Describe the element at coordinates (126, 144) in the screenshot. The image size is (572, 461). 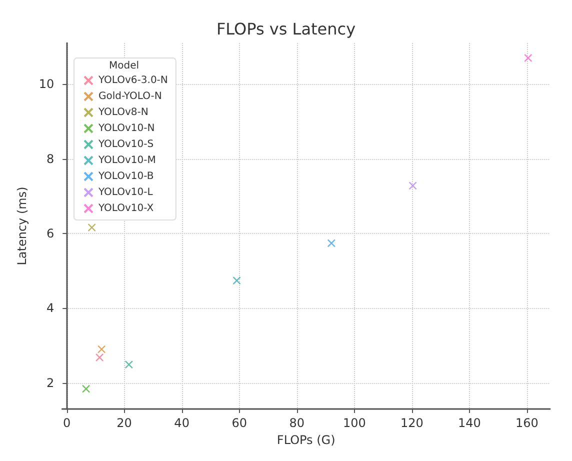
I see `legend-label: YOLOv10-S` at that location.